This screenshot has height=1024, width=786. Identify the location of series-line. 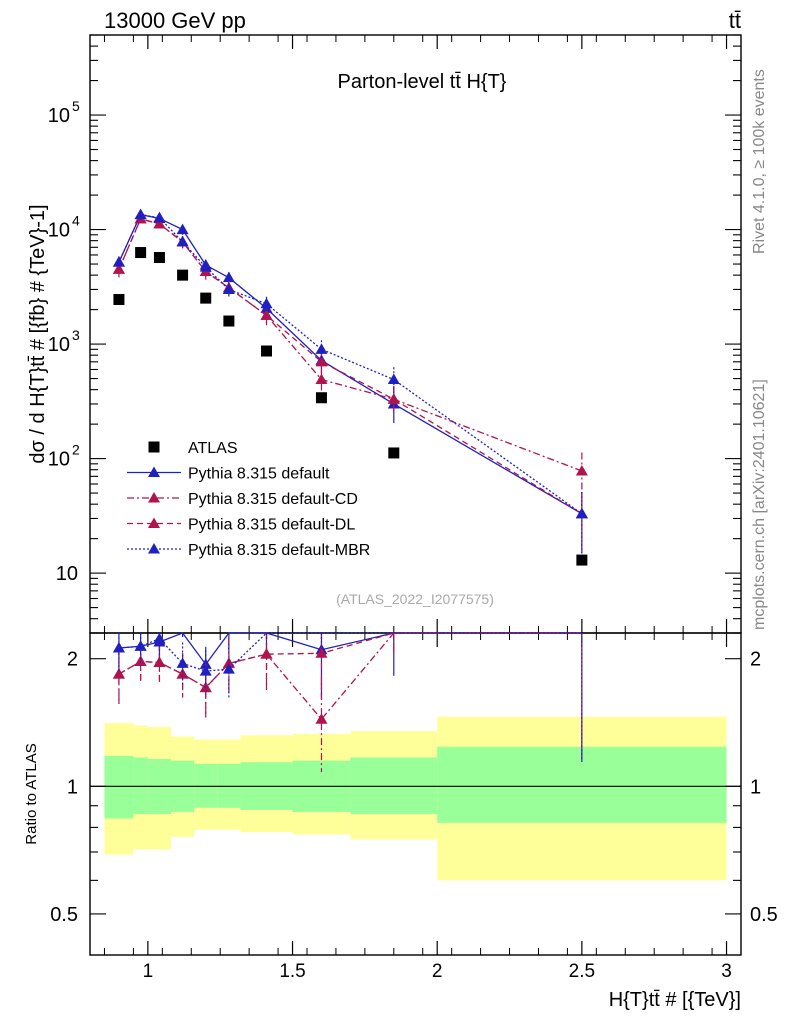
(350, 345).